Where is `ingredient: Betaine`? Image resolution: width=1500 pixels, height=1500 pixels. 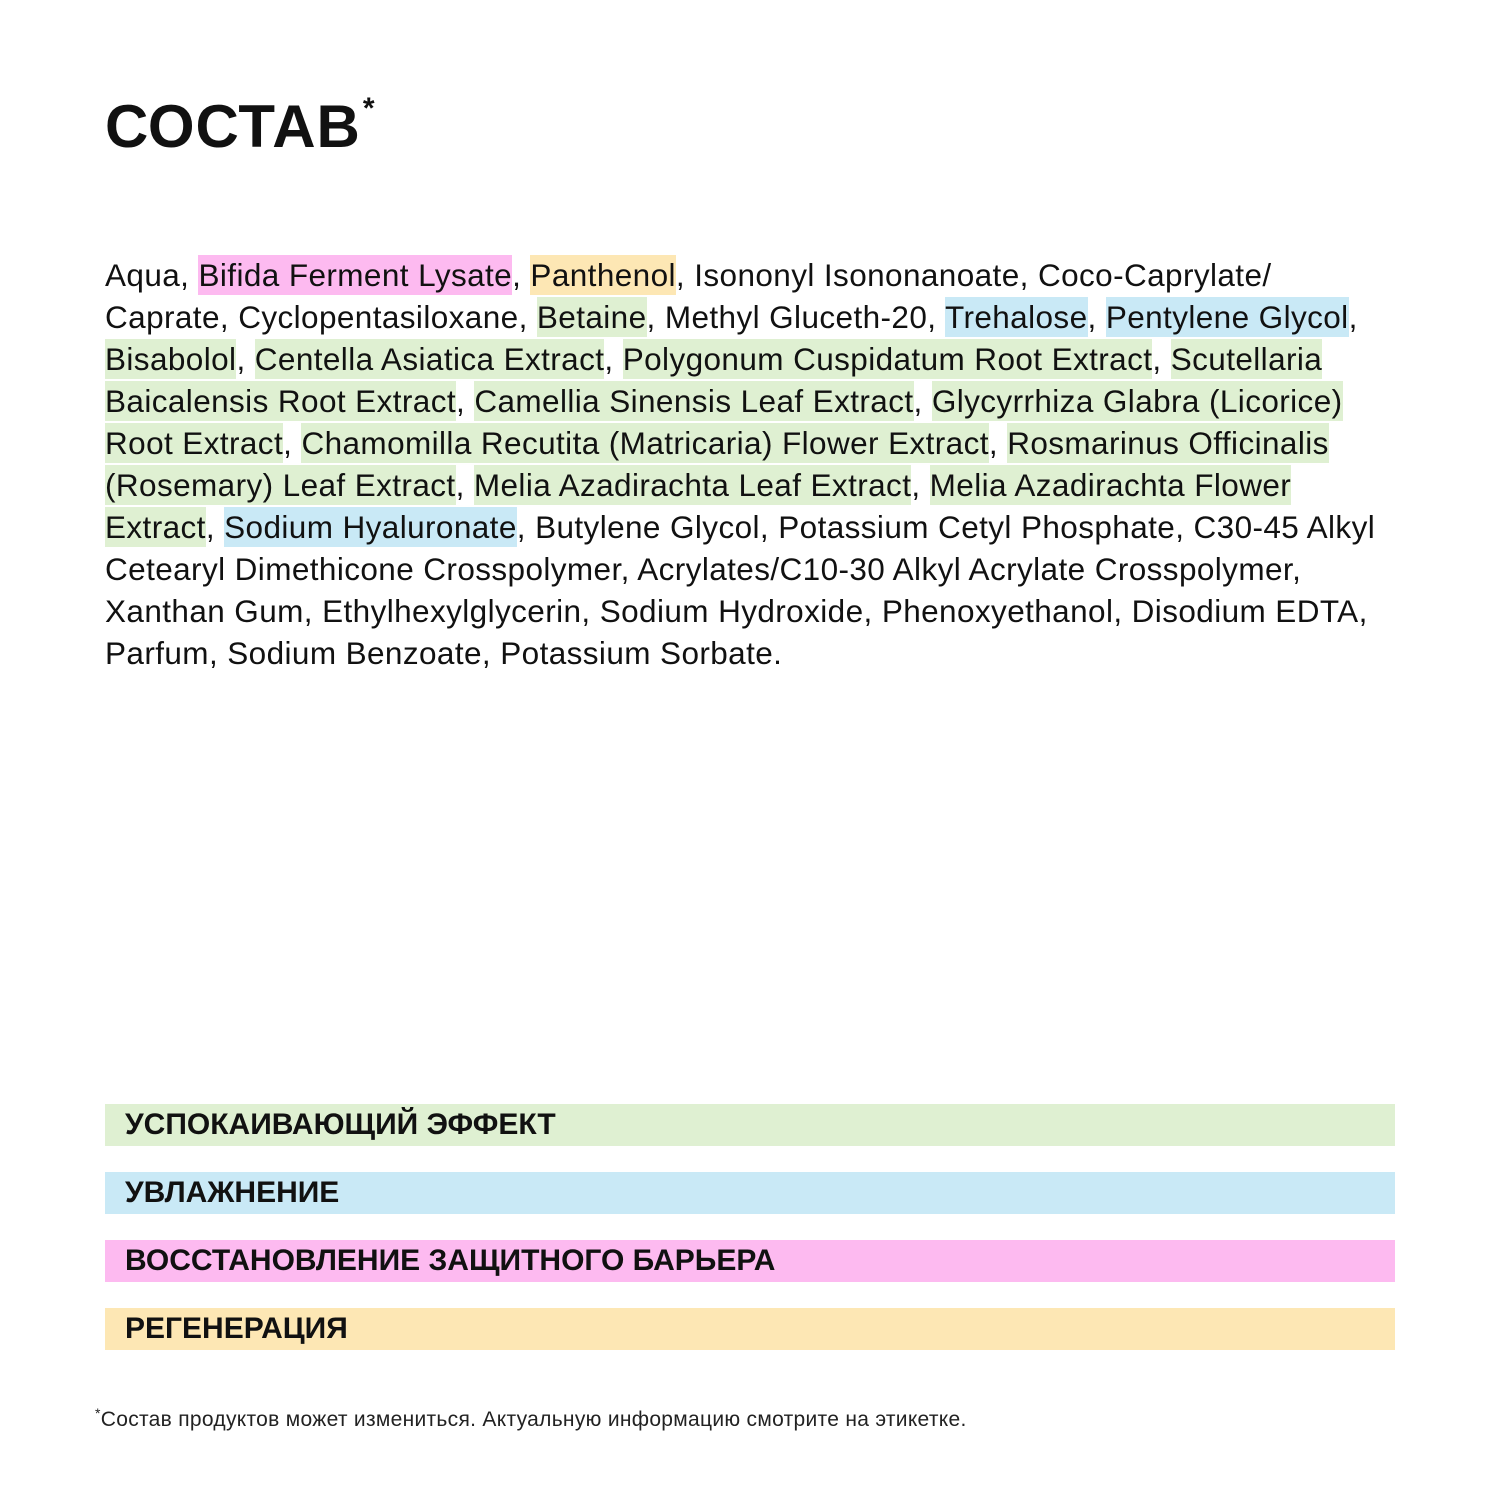
ingredient: Betaine is located at coordinates (591, 317).